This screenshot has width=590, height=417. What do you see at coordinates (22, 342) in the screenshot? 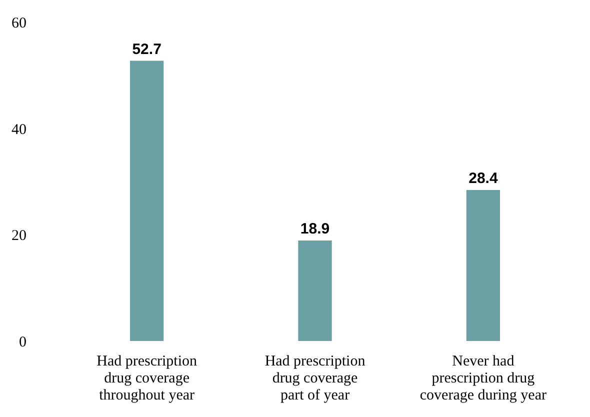
I see `y-tick-label: 0` at bounding box center [22, 342].